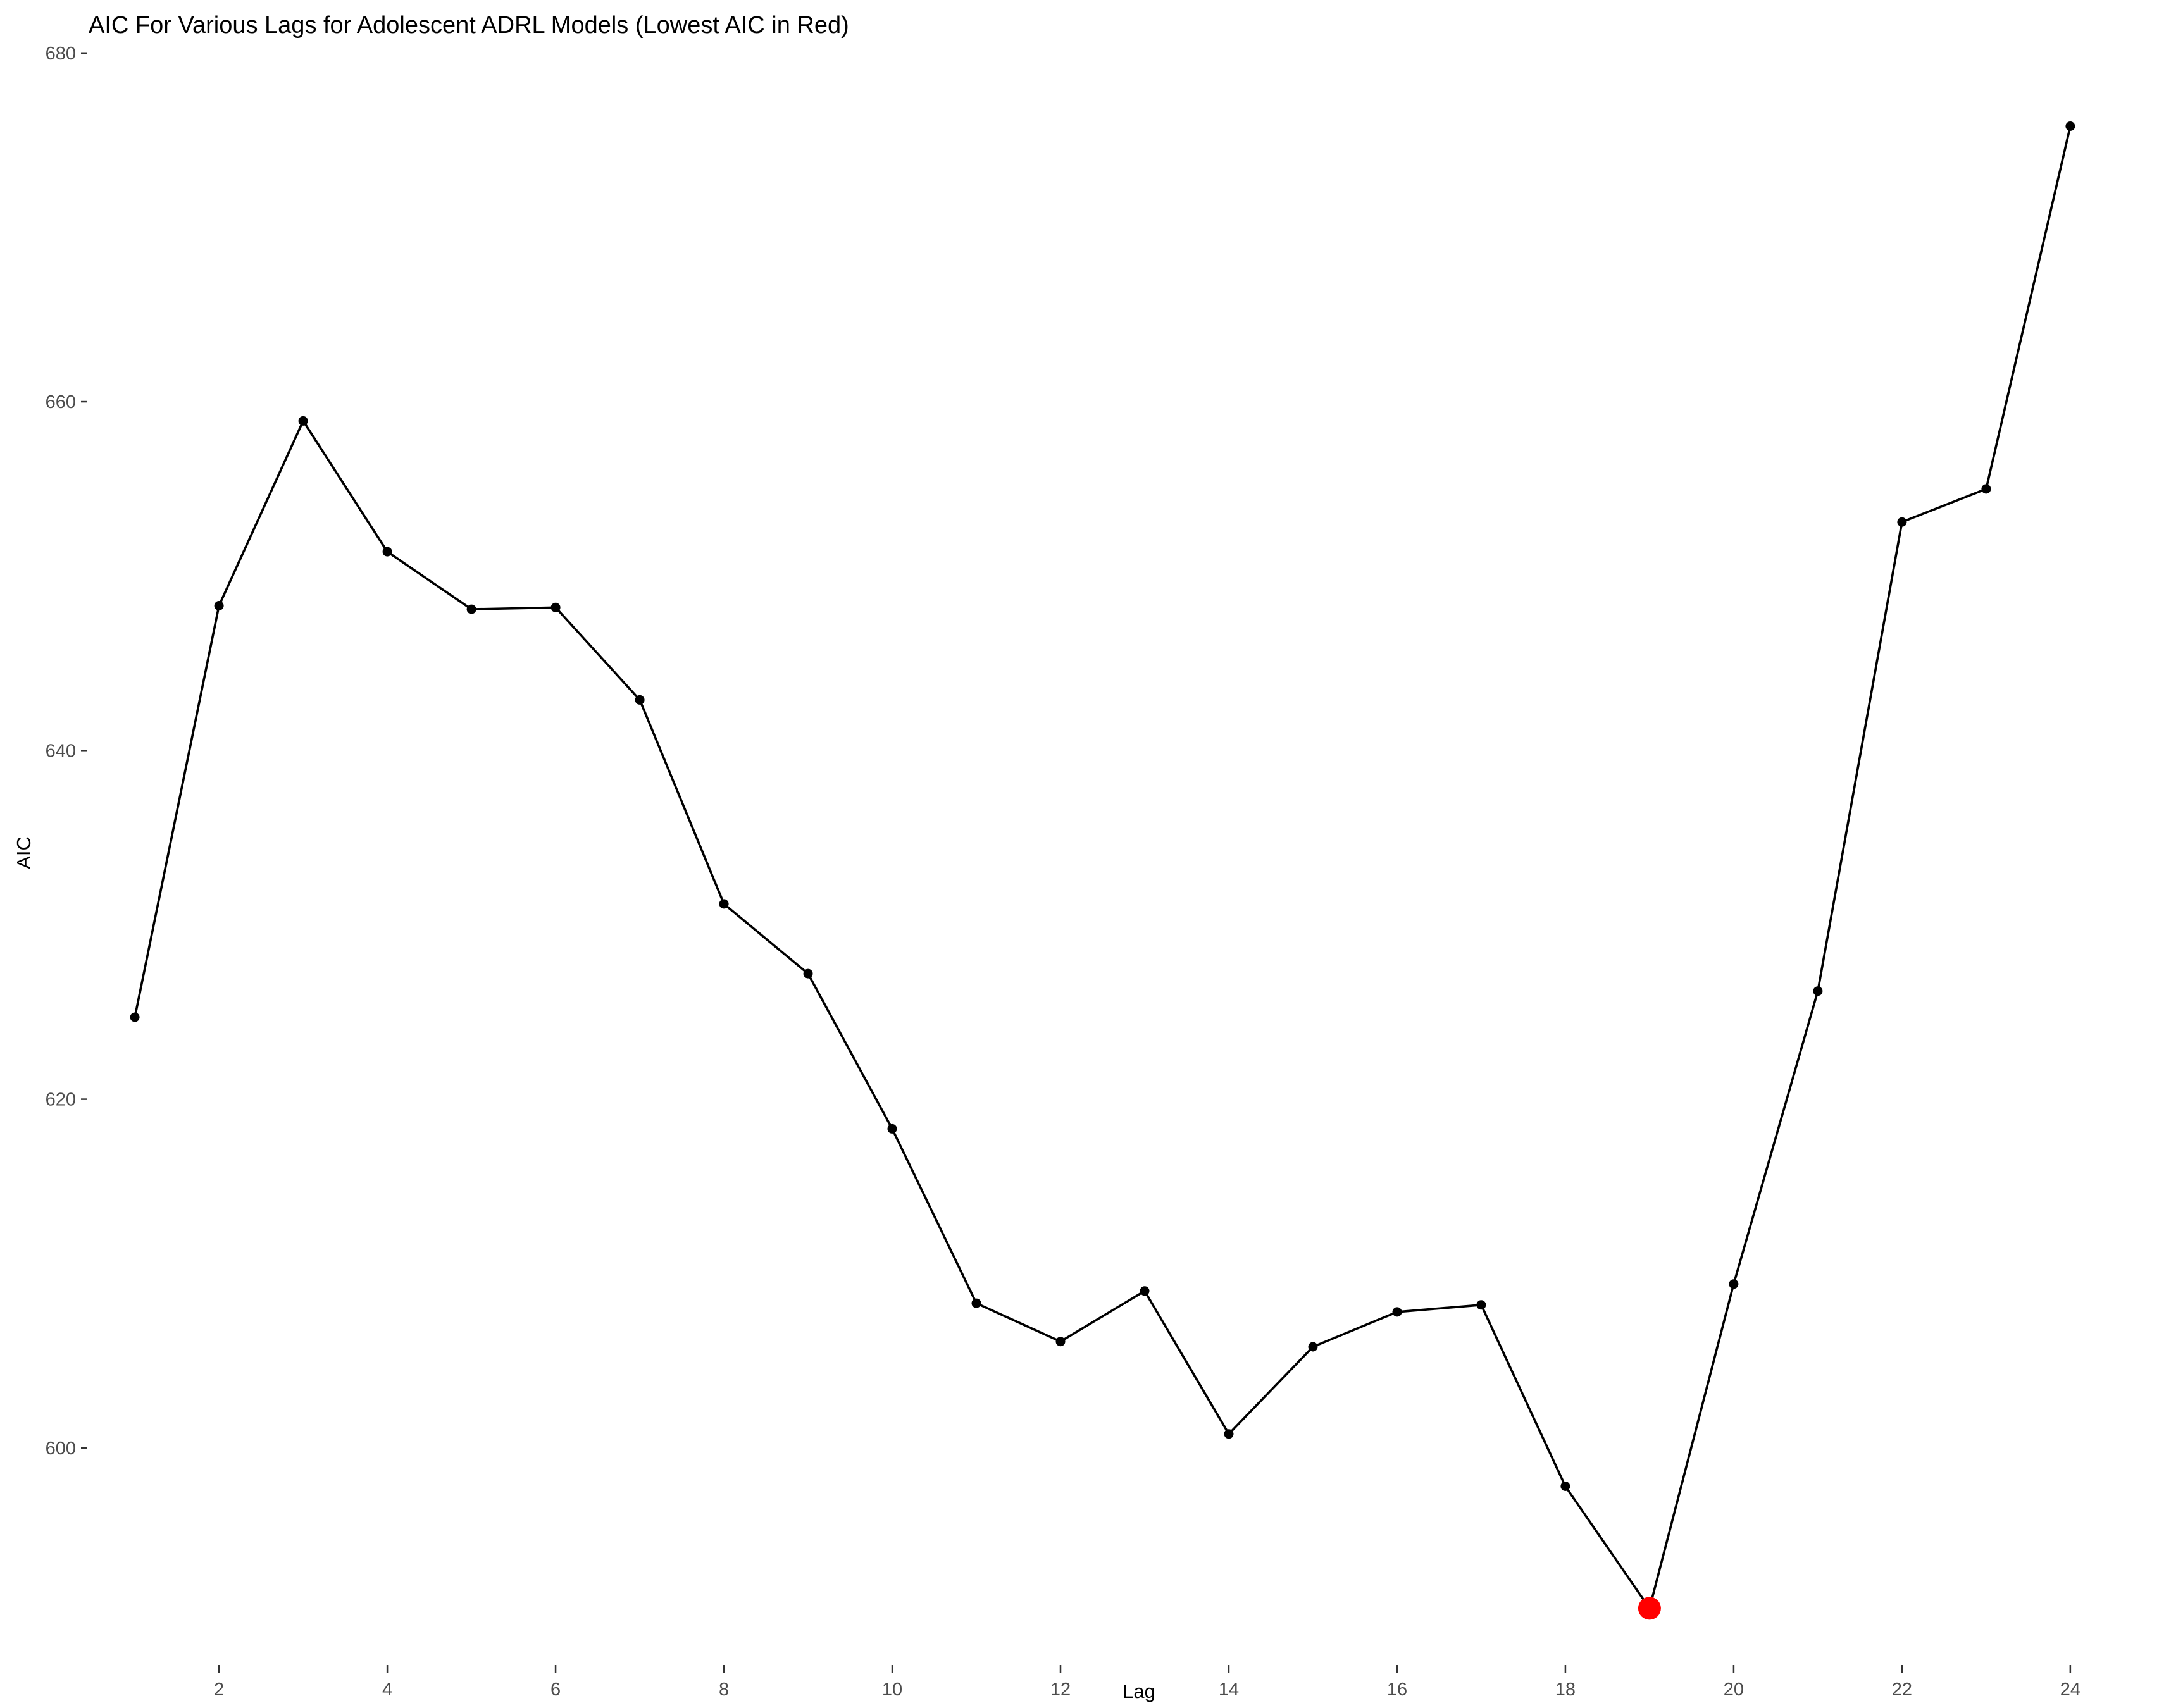 The height and width of the screenshot is (1708, 2183). I want to click on x-tick-label: 6, so click(555, 1690).